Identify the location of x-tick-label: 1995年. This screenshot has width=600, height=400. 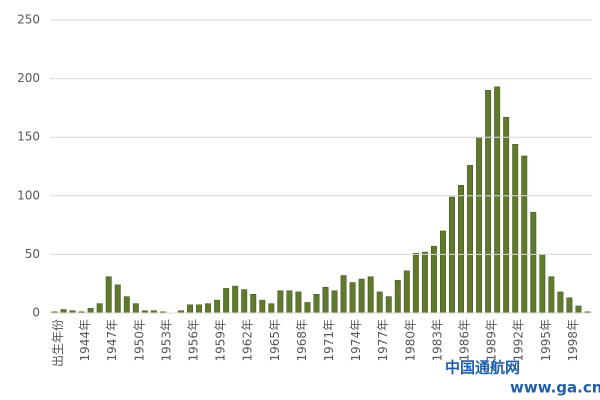
(546, 340).